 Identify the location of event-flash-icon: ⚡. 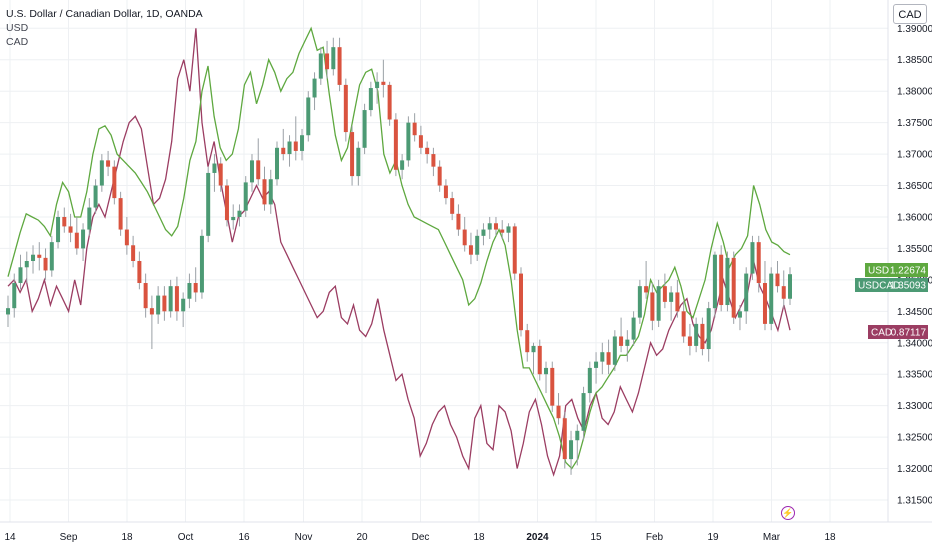
(788, 513).